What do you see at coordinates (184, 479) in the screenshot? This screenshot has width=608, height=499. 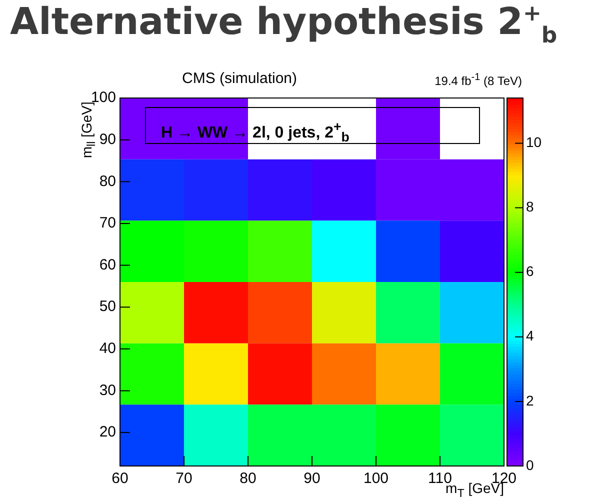 I see `x-tick-label: 70` at bounding box center [184, 479].